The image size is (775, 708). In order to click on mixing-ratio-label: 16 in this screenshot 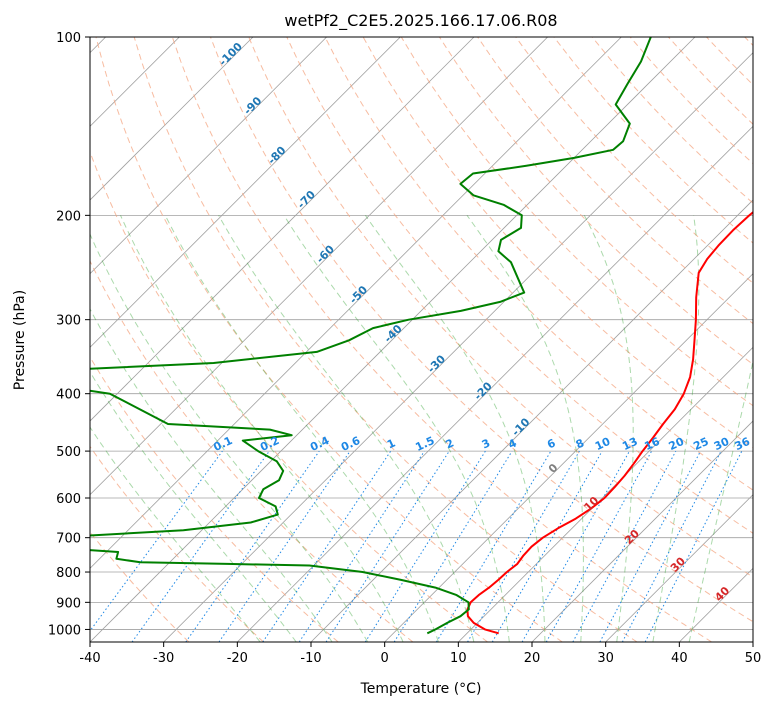, I will do `click(652, 444)`.